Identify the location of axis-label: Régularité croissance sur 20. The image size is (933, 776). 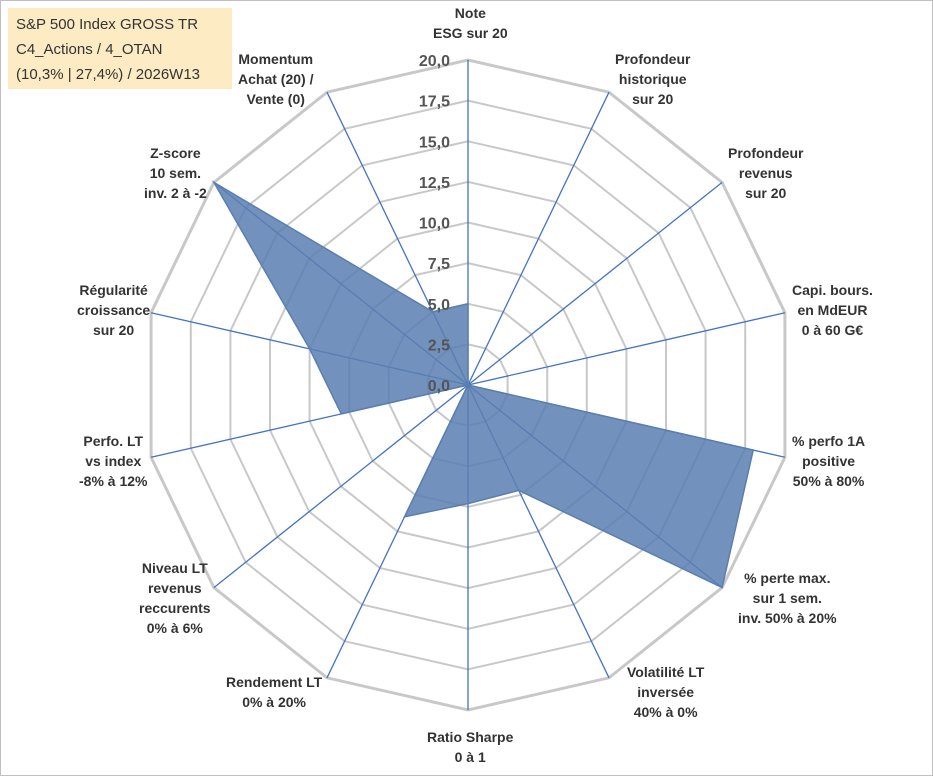
(113, 310).